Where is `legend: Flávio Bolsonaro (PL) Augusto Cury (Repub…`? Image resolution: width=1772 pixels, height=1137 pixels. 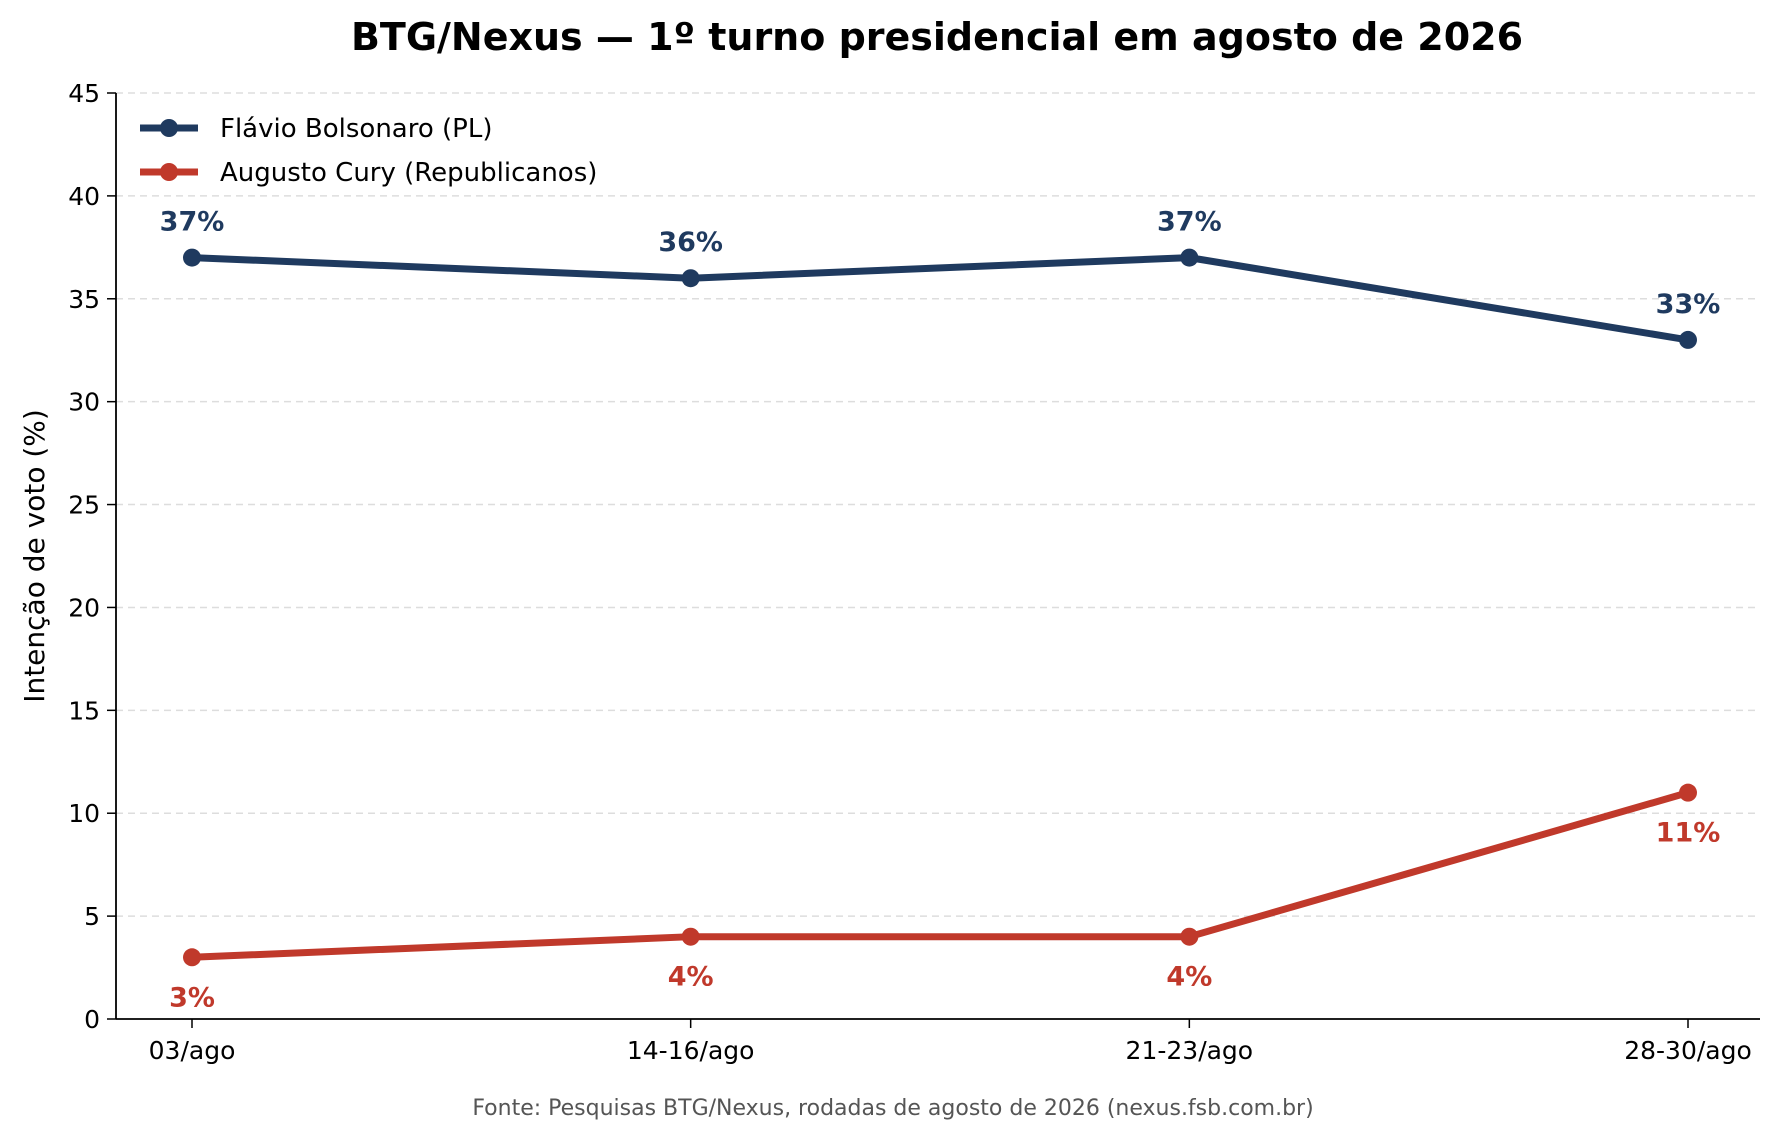
legend: Flávio Bolsonaro (PL) Augusto Cury (Repub… is located at coordinates (368, 151).